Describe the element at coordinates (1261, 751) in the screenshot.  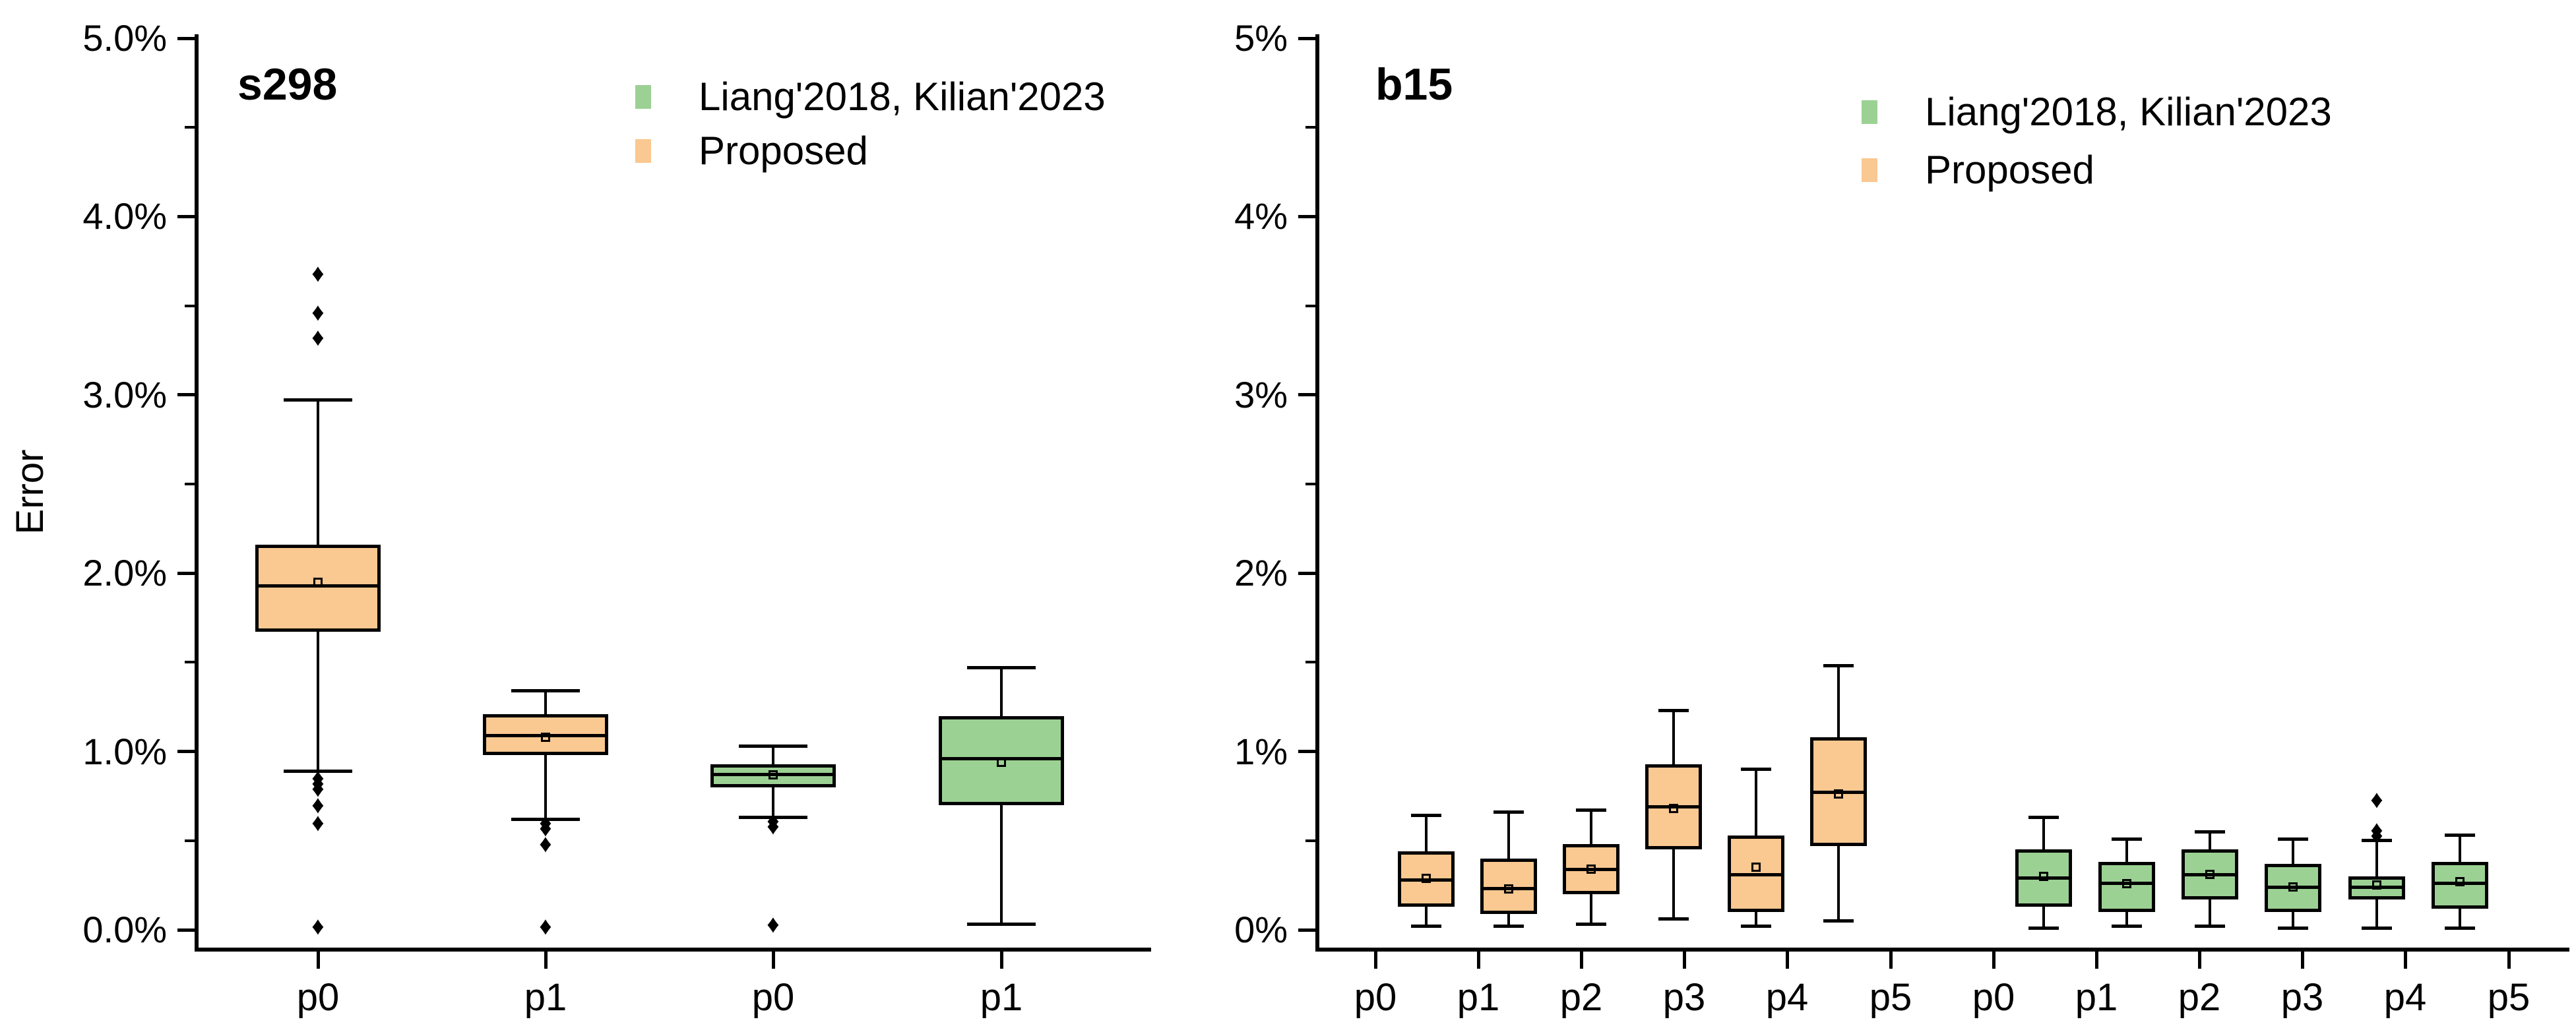
I see `y-tick-label: 1%` at that location.